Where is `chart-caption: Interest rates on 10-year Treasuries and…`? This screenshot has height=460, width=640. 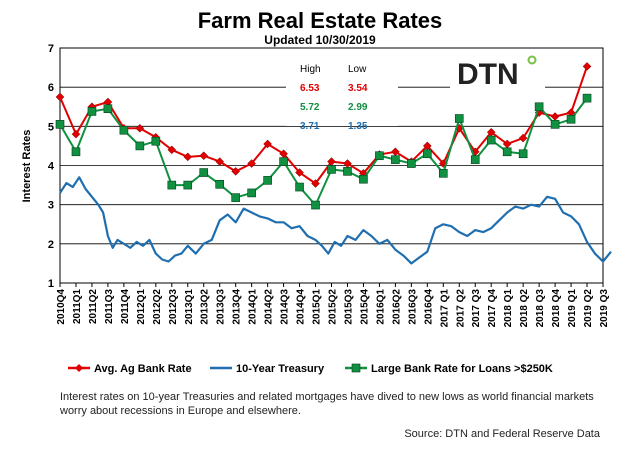 chart-caption: Interest rates on 10-year Treasuries and… is located at coordinates (327, 404).